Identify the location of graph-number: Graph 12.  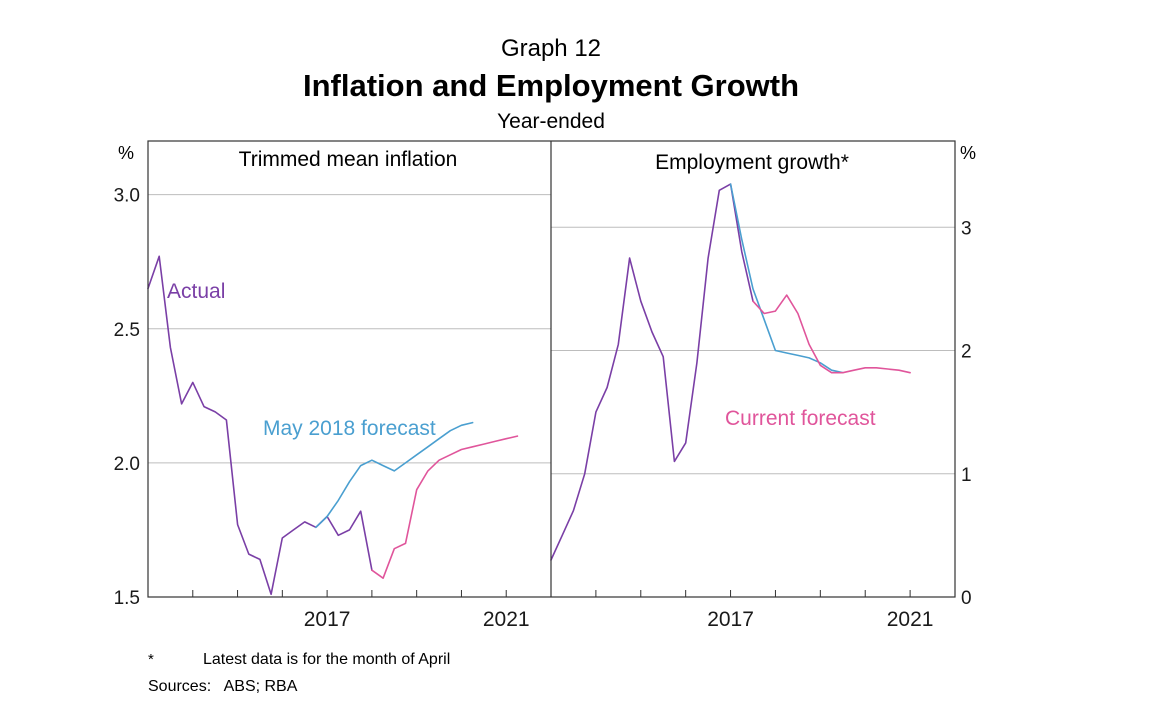
(551, 48).